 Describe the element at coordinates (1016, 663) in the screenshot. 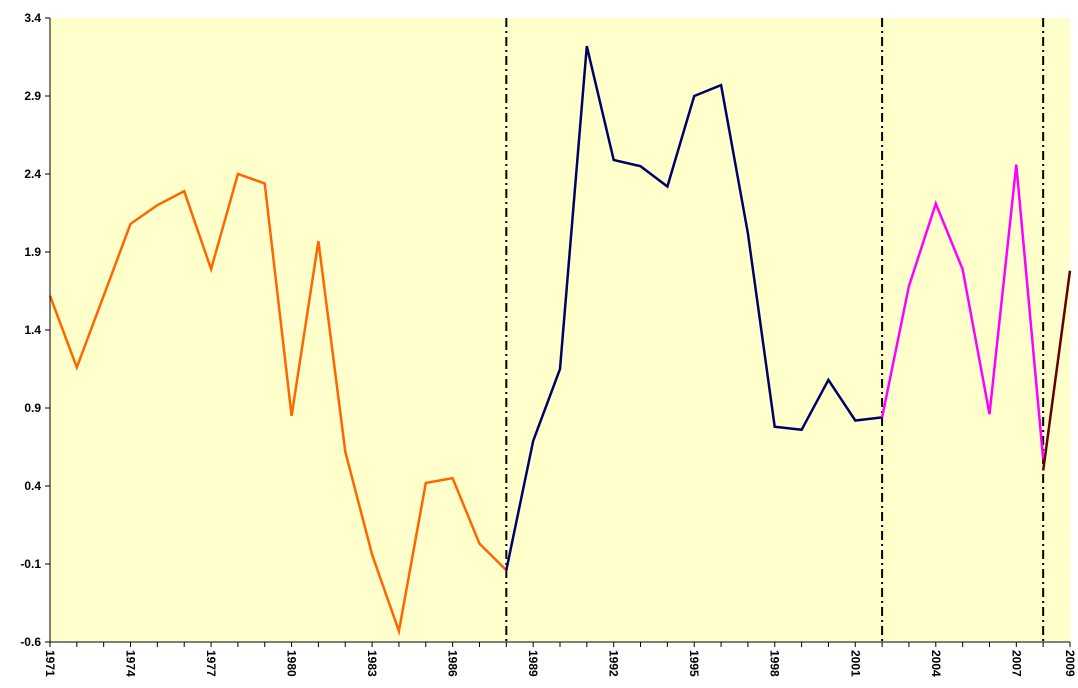

I see `x-tick-label: 2007` at that location.